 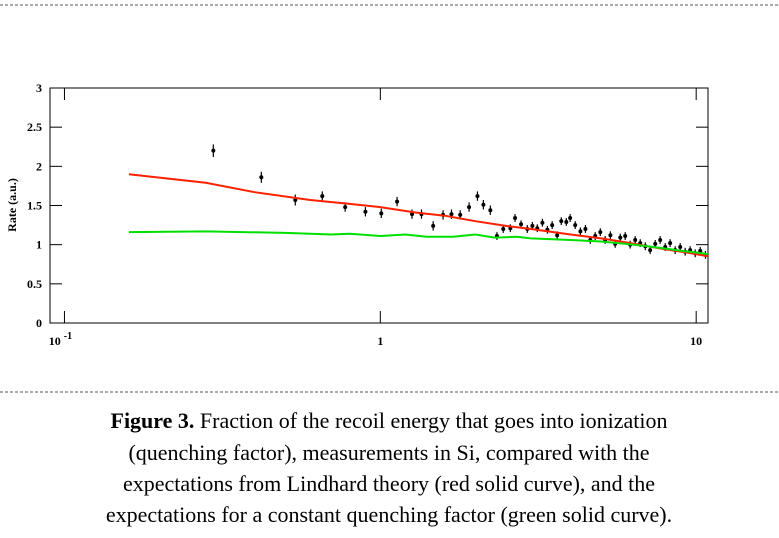 I want to click on y-tick-label: 0, so click(x=39, y=323).